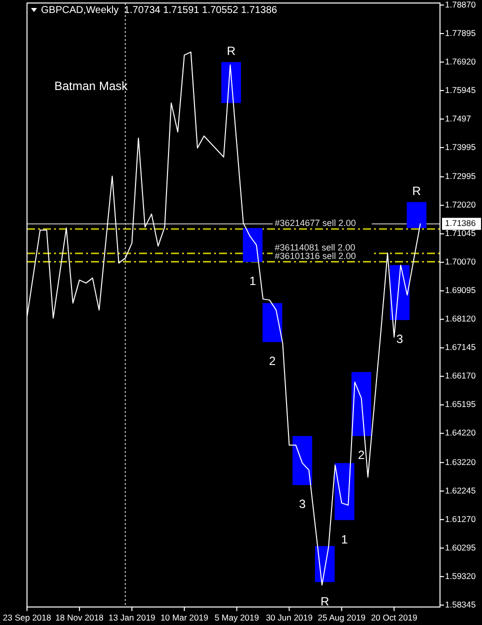 The image size is (482, 625). I want to click on x-tick-label: 13 Jan 2019, so click(132, 617).